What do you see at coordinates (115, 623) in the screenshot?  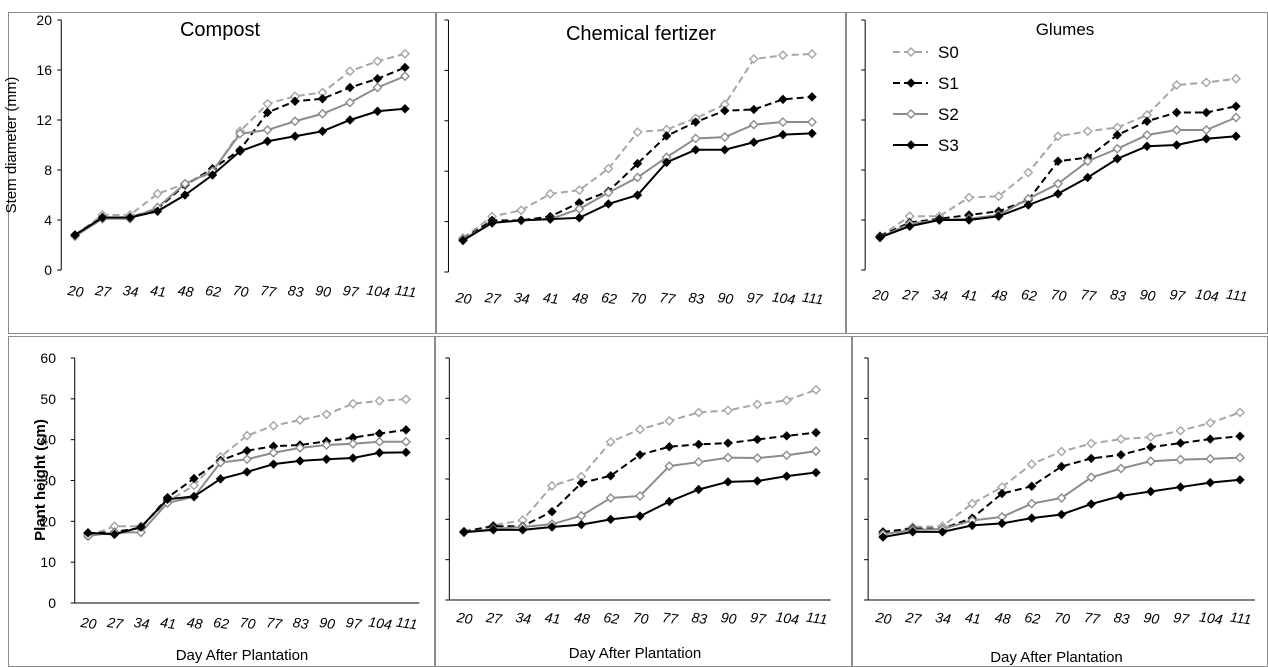 I see `x-tick-label: 27` at bounding box center [115, 623].